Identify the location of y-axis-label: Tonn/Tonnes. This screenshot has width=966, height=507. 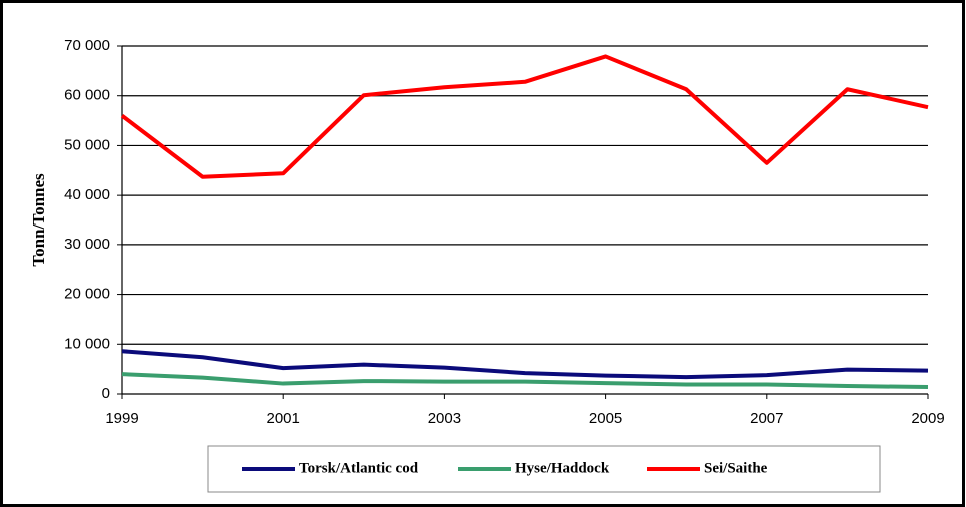
(38, 220).